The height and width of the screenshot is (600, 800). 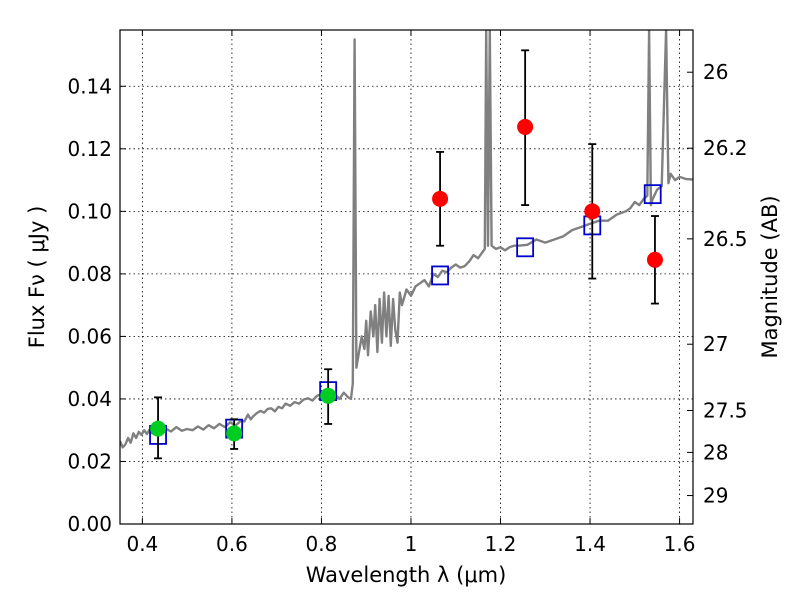 What do you see at coordinates (680, 544) in the screenshot?
I see `x-tick-label: 1.6` at bounding box center [680, 544].